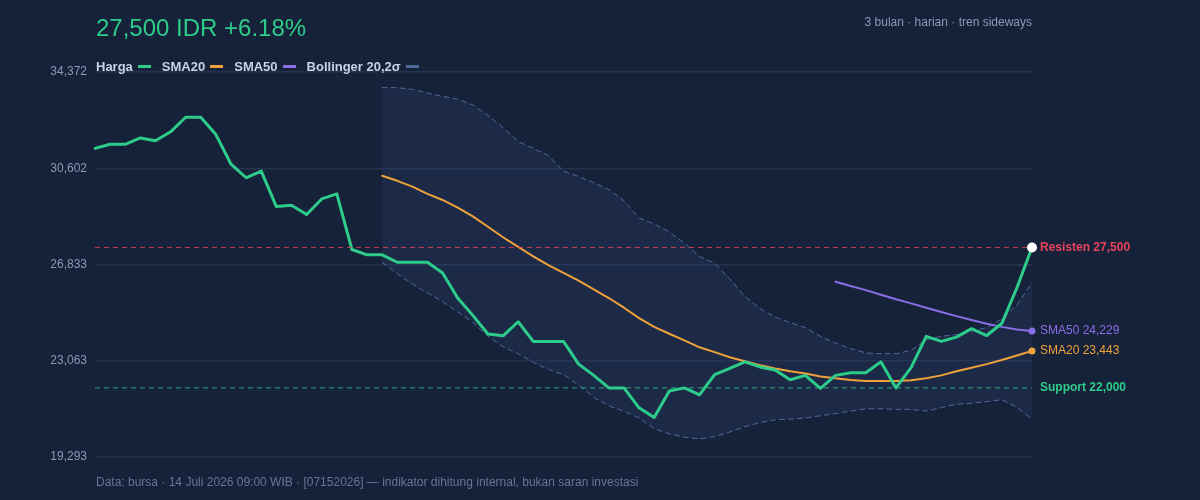 Image resolution: width=1200 pixels, height=500 pixels. Describe the element at coordinates (183, 66) in the screenshot. I see `legend-label: SMA20` at that location.